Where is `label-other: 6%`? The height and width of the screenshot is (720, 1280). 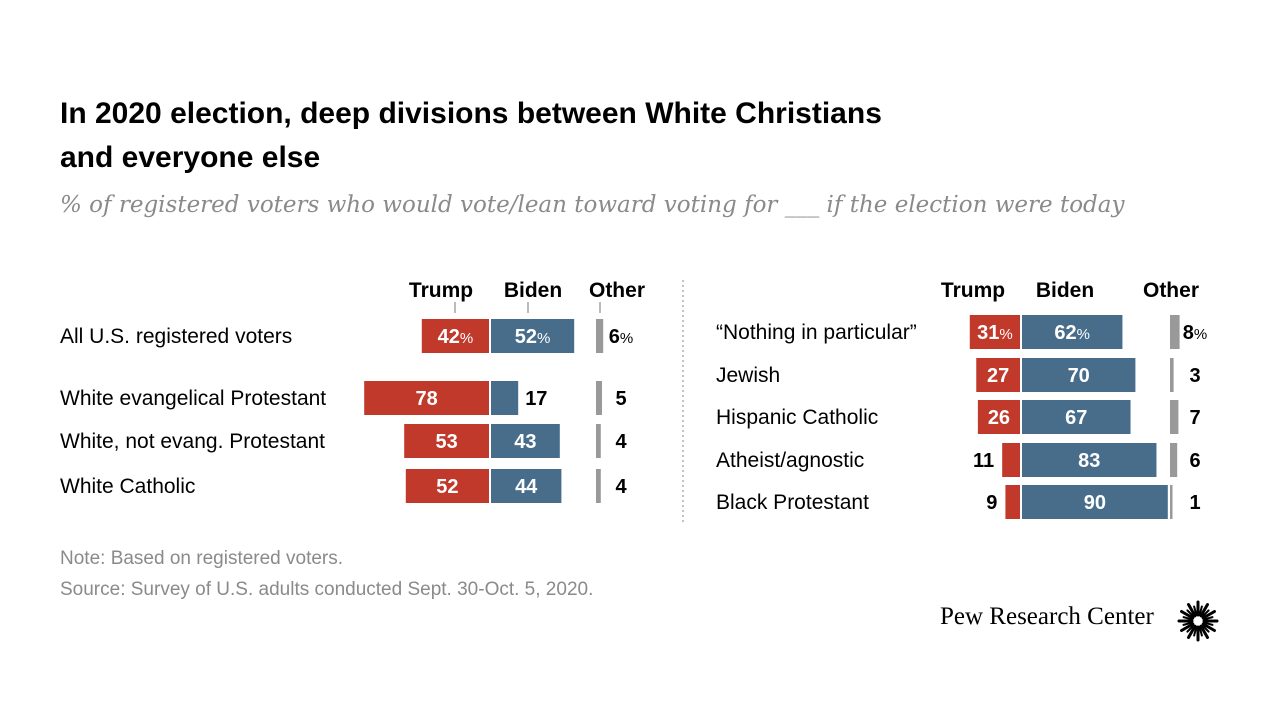 label-other: 6% is located at coordinates (621, 337).